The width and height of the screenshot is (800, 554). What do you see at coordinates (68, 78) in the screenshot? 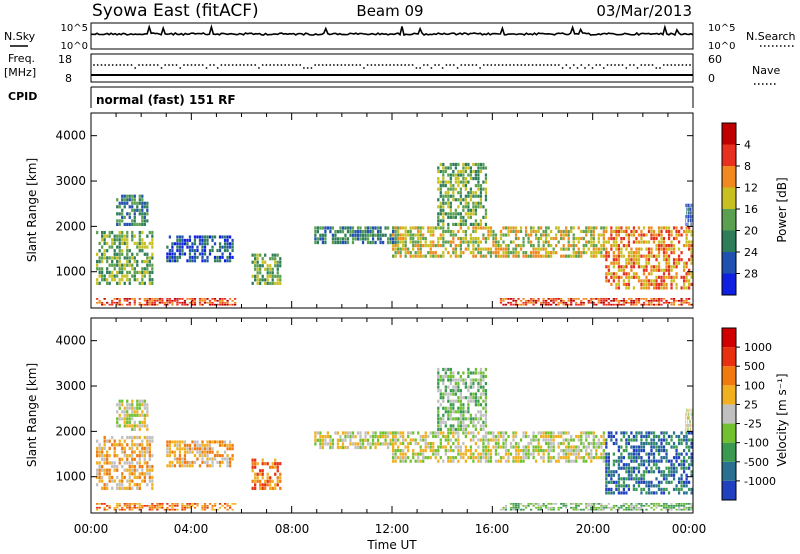
I see `freq-tick-bottom: 8` at bounding box center [68, 78].